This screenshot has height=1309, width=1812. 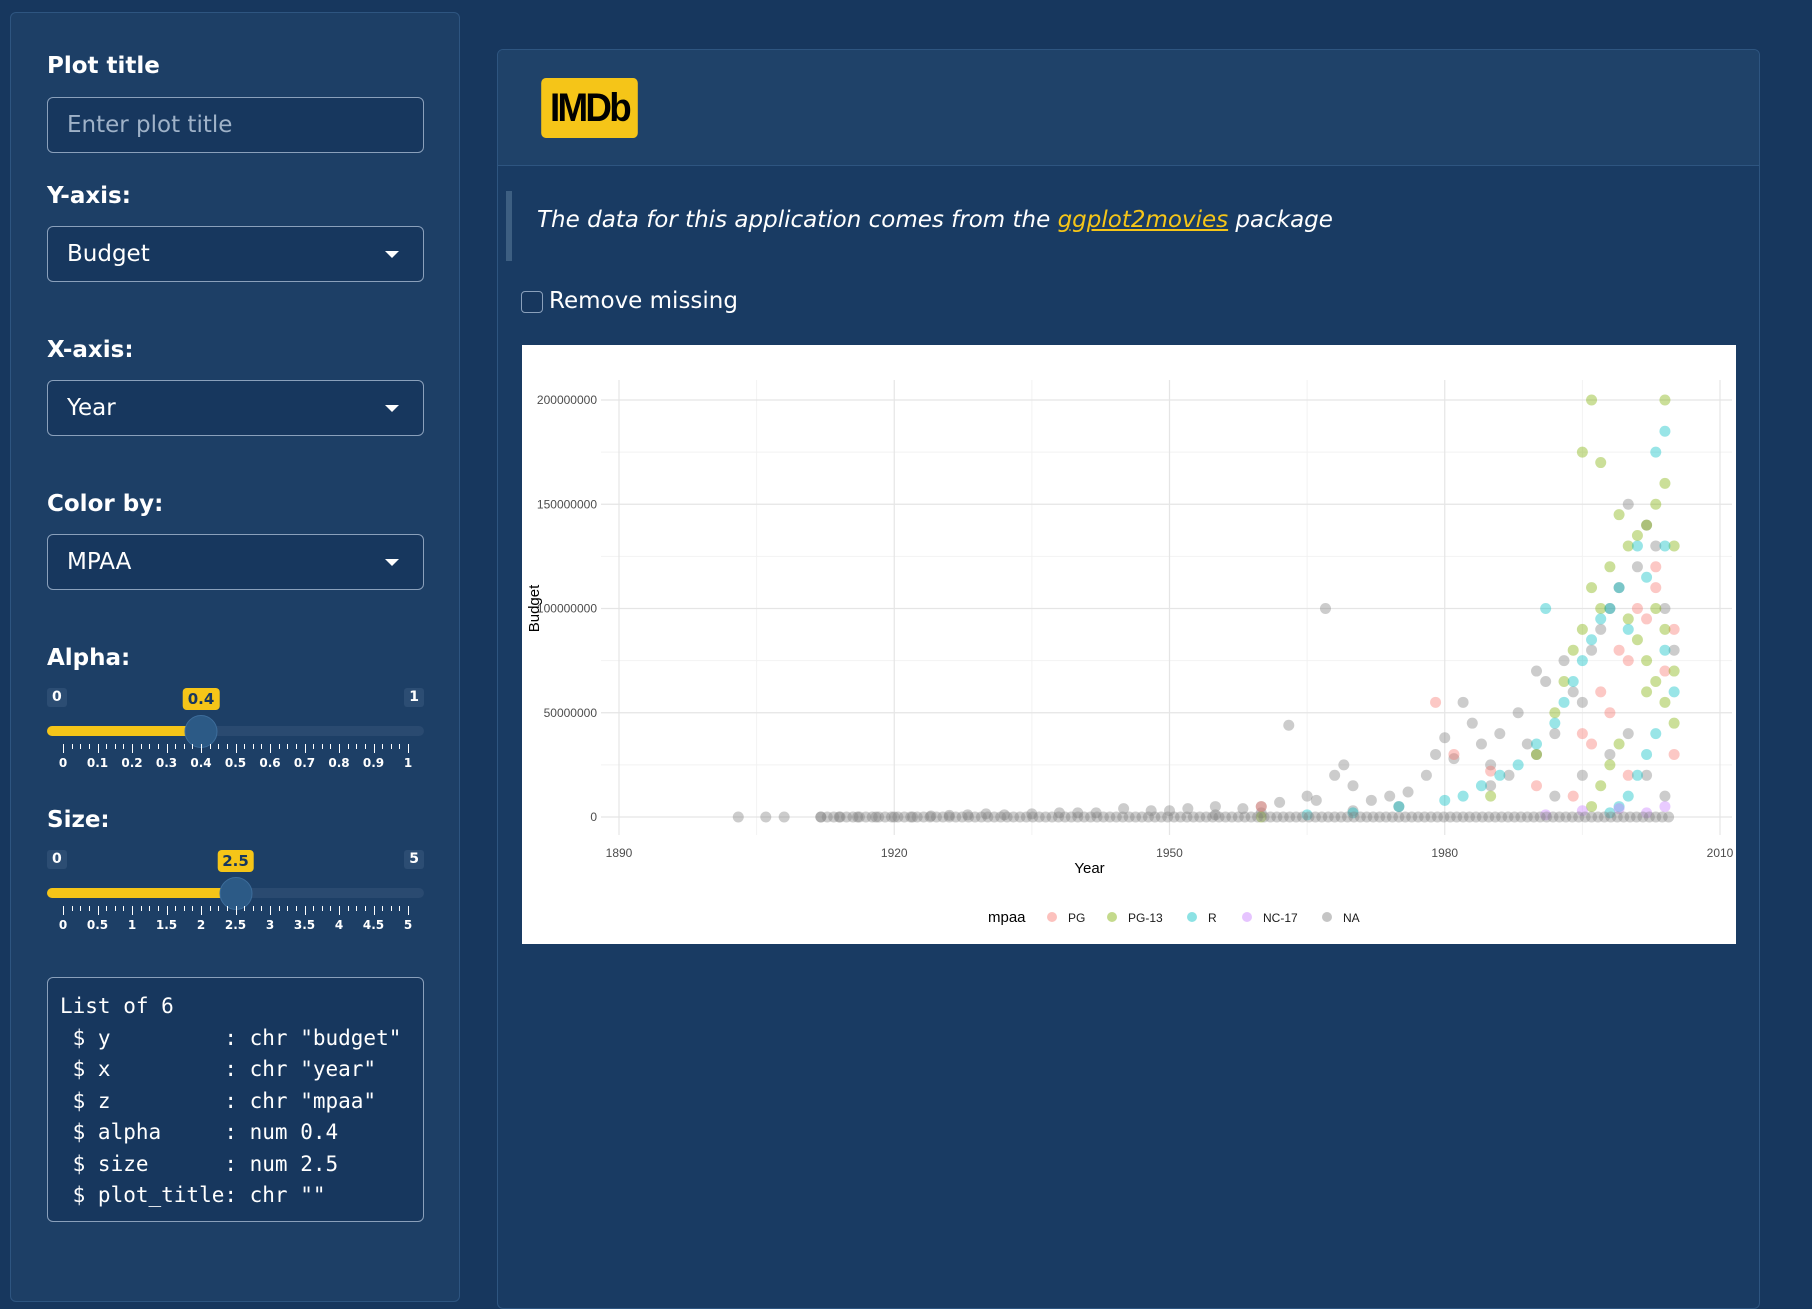 What do you see at coordinates (1351, 918) in the screenshot?
I see `legend-label: NA` at bounding box center [1351, 918].